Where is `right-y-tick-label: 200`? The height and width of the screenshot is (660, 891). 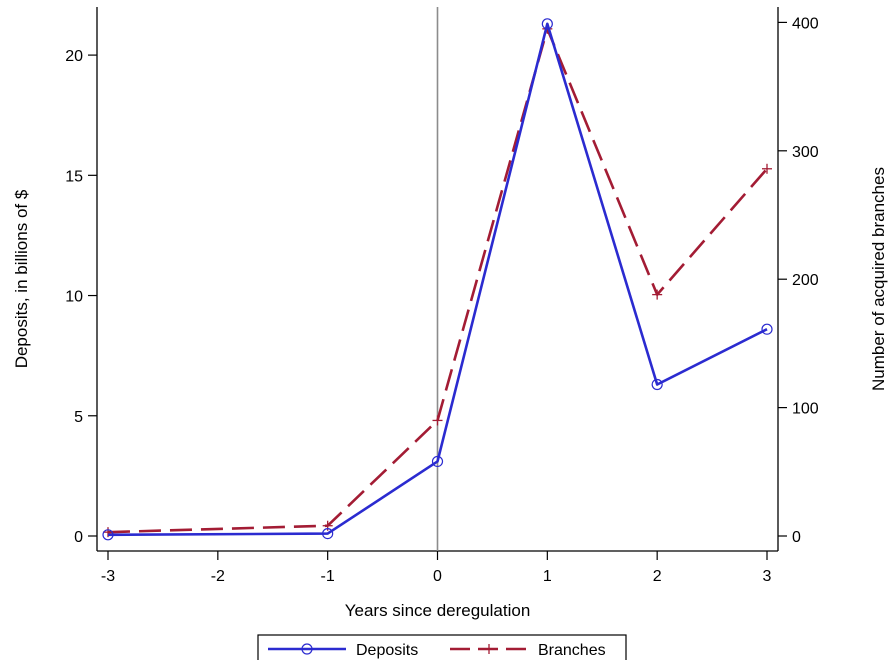
right-y-tick-label: 200 is located at coordinates (805, 280).